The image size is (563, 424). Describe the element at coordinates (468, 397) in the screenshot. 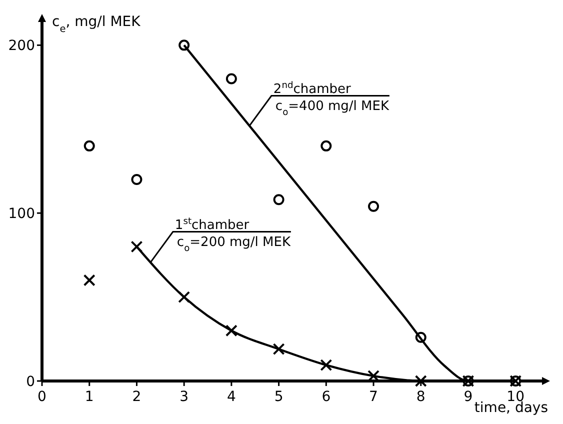

I see `x-tick-label: 9` at that location.